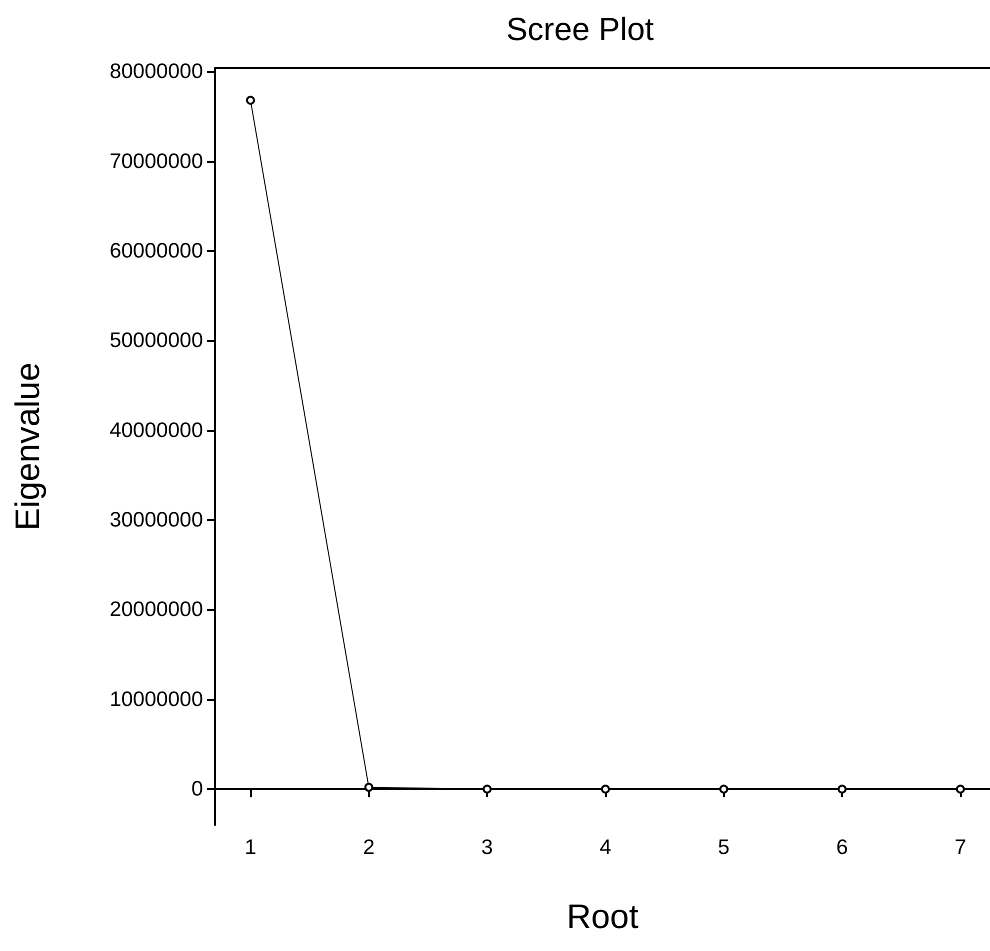  Describe the element at coordinates (156, 430) in the screenshot. I see `y-tick-label: 40000000` at that location.